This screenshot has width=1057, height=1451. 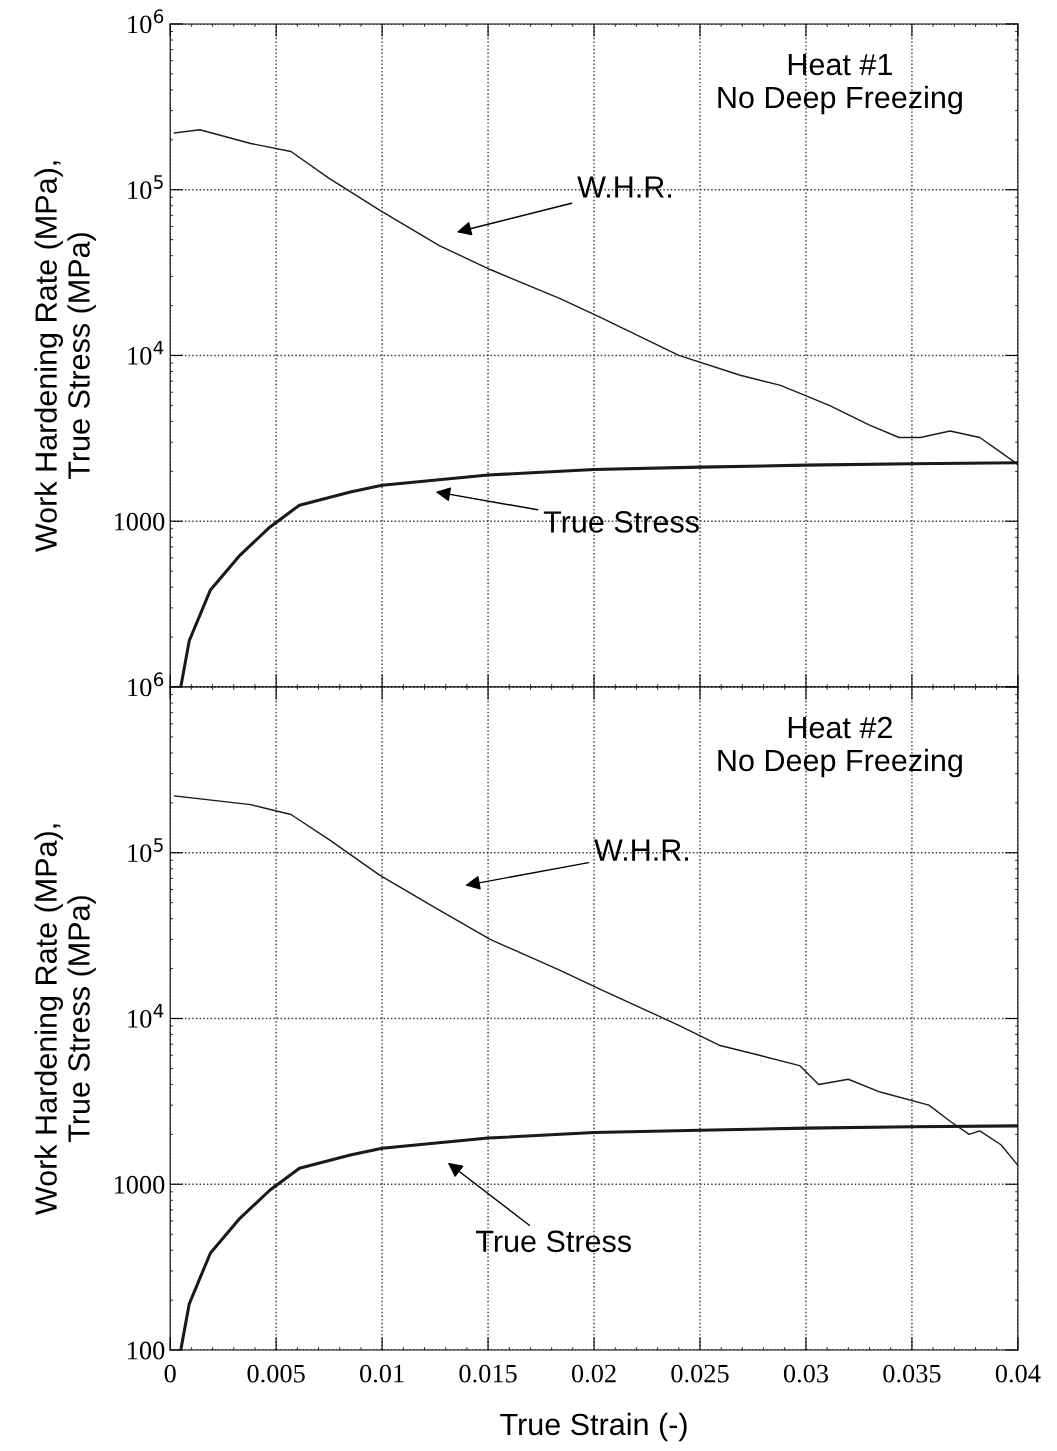 What do you see at coordinates (488, 1373) in the screenshot?
I see `x-tick-label: 0.015` at bounding box center [488, 1373].